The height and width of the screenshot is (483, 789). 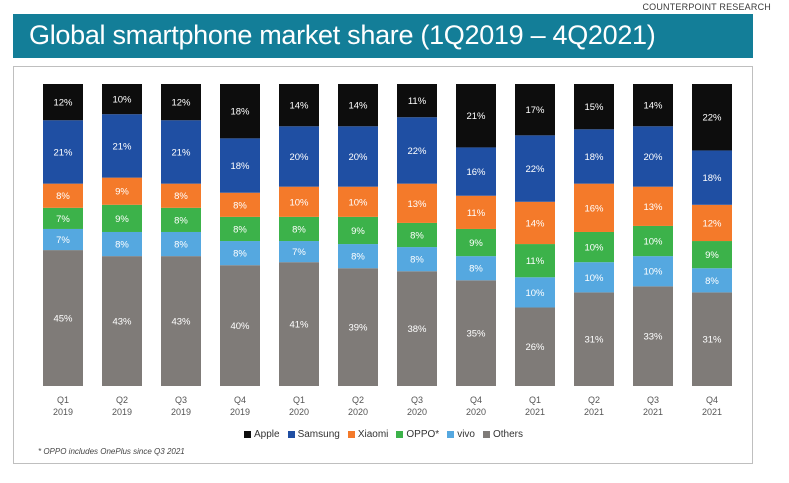 I want to click on data-label-apple-5: 14%, so click(x=299, y=106).